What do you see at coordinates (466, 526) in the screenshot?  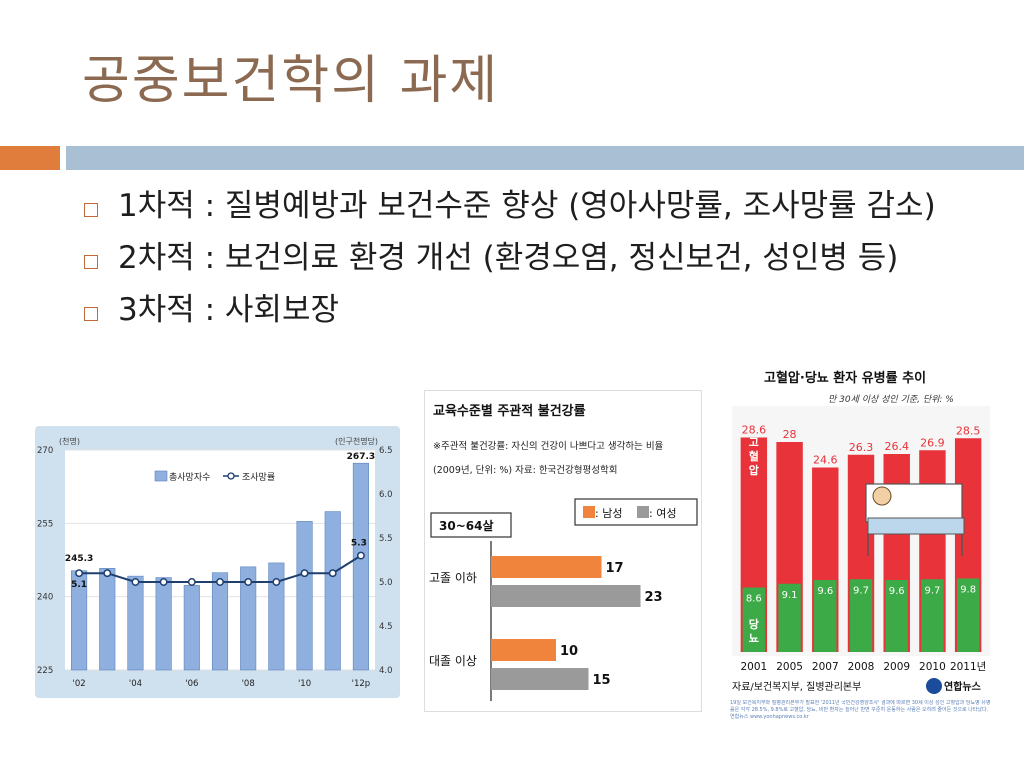 I see `age-group-label: 30~64살` at bounding box center [466, 526].